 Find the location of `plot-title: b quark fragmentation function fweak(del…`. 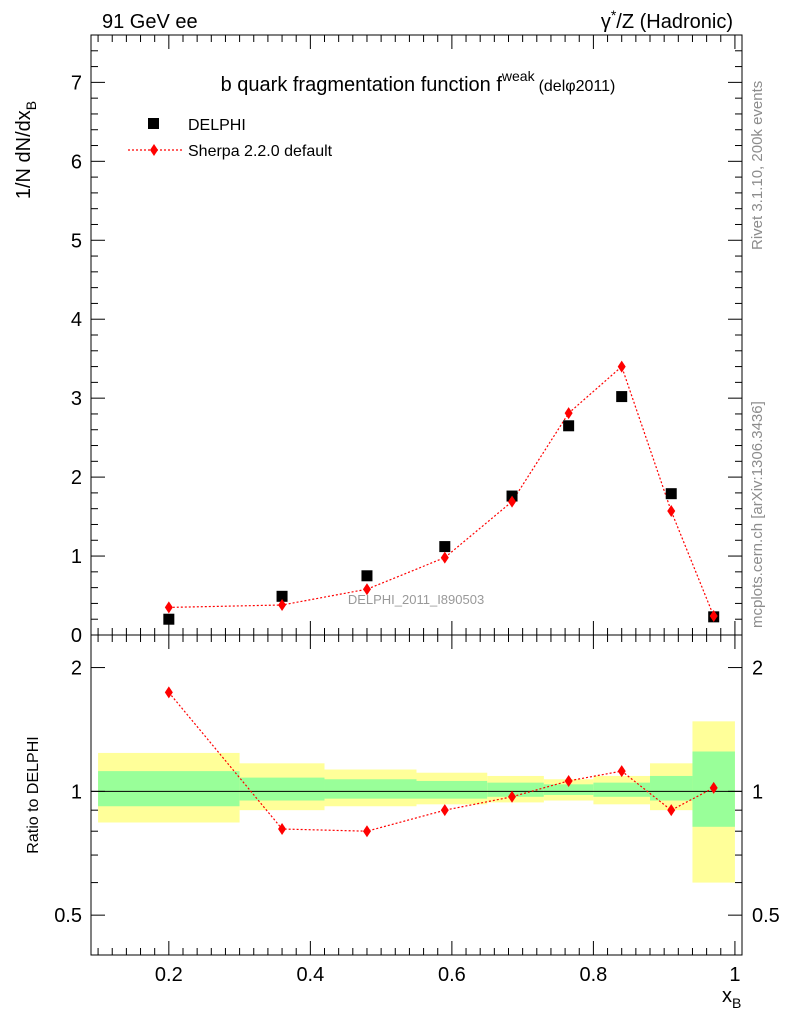

plot-title: b quark fragmentation function fweak(del… is located at coordinates (418, 82).